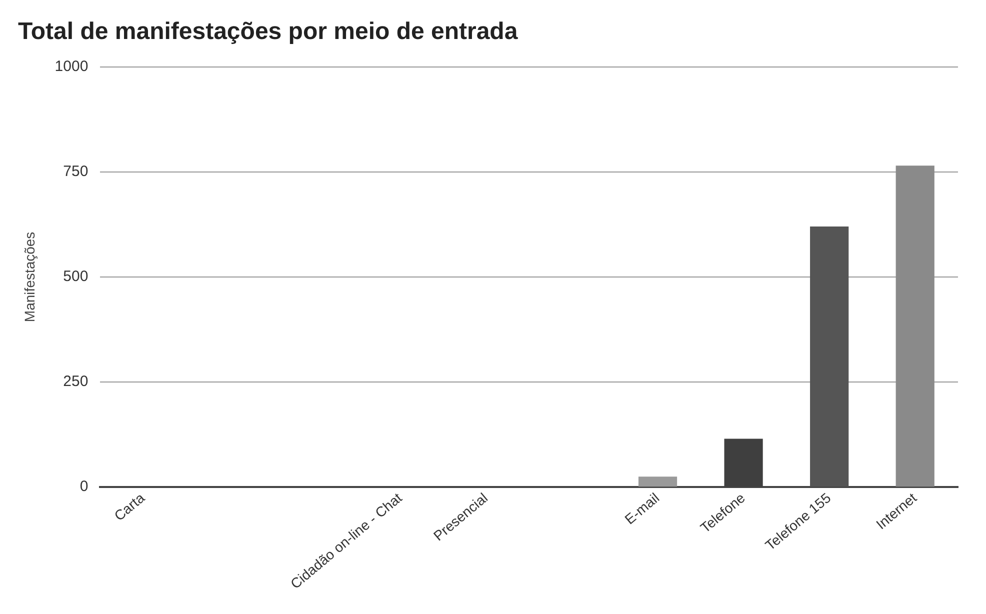  What do you see at coordinates (75, 171) in the screenshot?
I see `y-tick-label: 750` at bounding box center [75, 171].